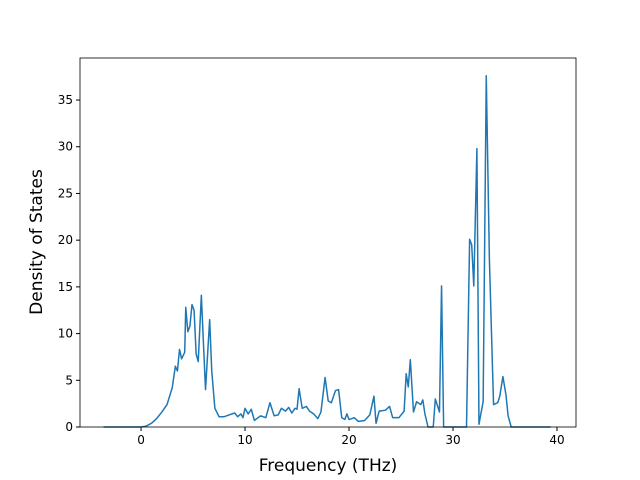 The height and width of the screenshot is (480, 640). What do you see at coordinates (69, 427) in the screenshot?
I see `y-tick-label: 0` at bounding box center [69, 427].